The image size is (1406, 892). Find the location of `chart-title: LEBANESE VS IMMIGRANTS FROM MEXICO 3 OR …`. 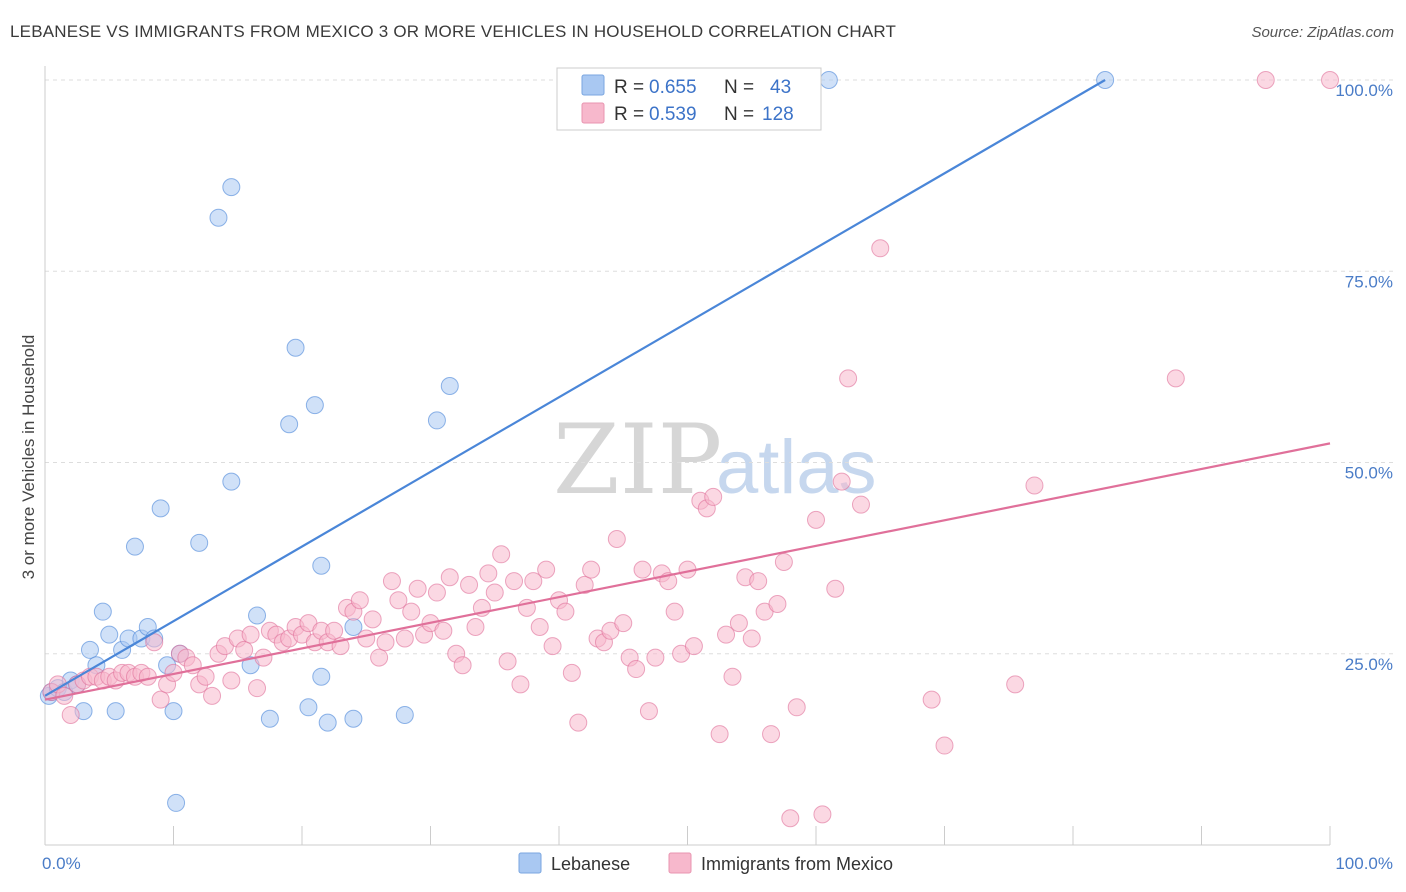

chart-title: LEBANESE VS IMMIGRANTS FROM MEXICO 3 OR … is located at coordinates (453, 31).